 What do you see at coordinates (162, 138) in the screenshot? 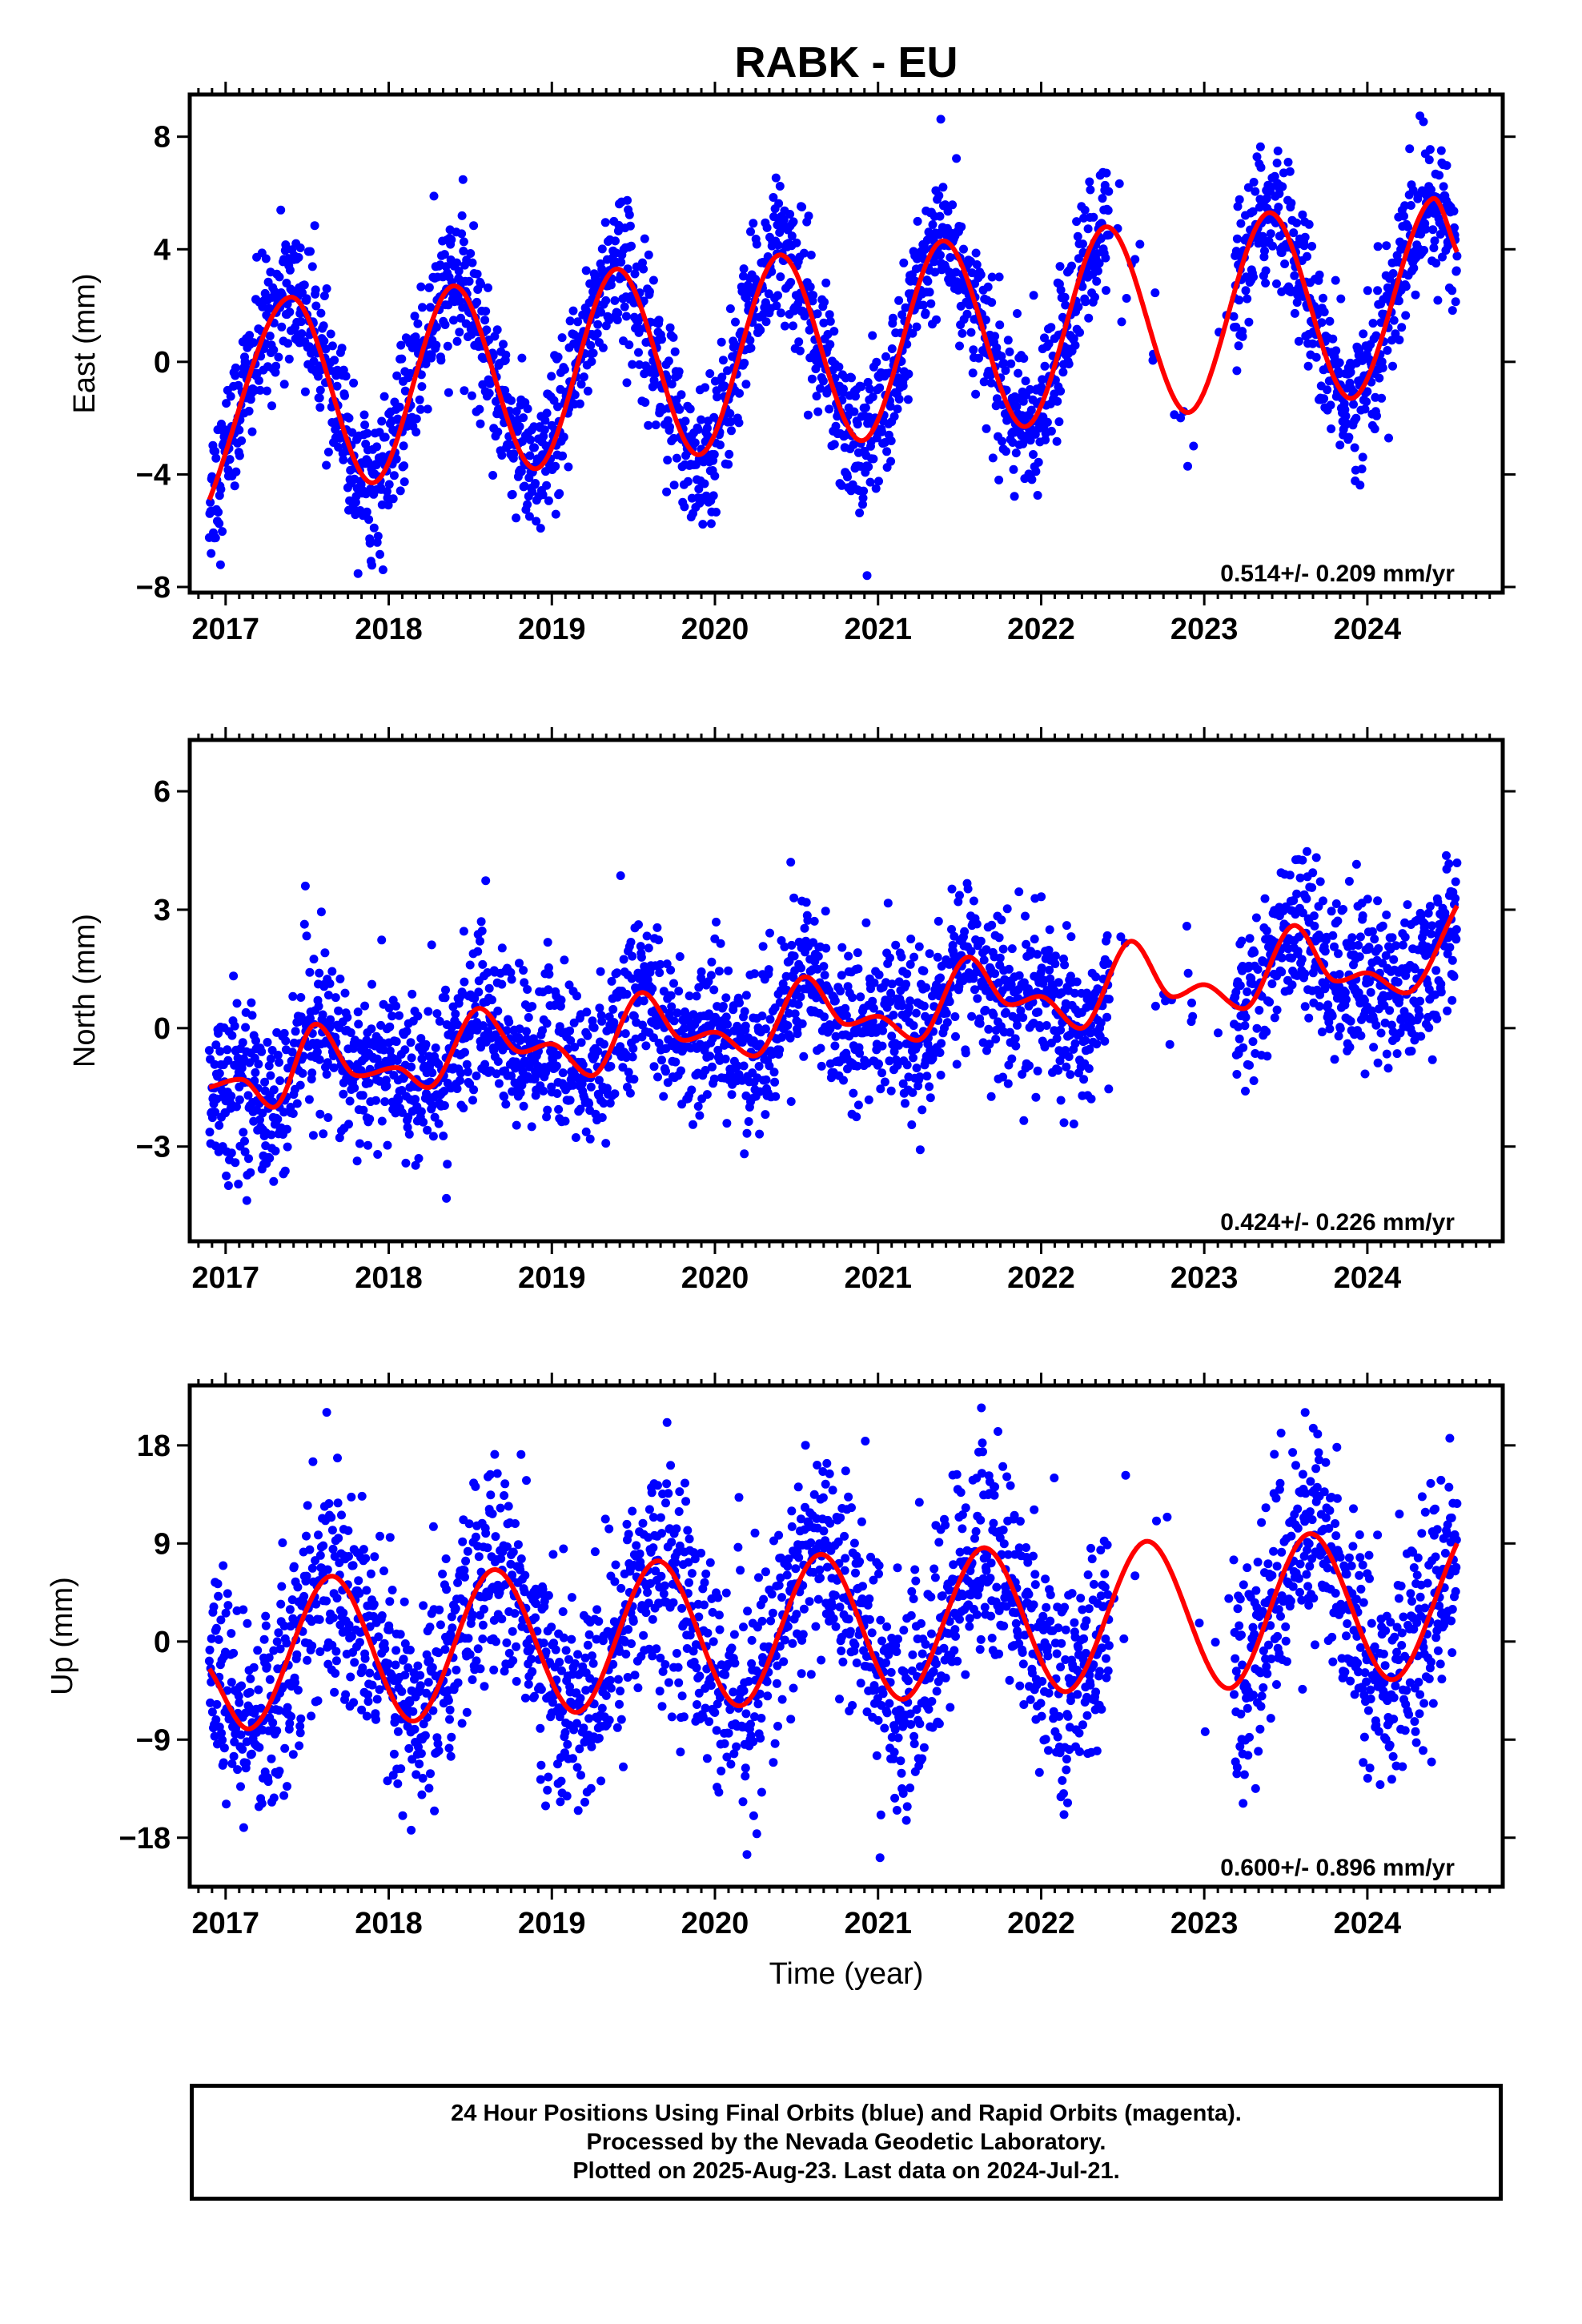
I see `east-y-tick-label: 8` at bounding box center [162, 138].